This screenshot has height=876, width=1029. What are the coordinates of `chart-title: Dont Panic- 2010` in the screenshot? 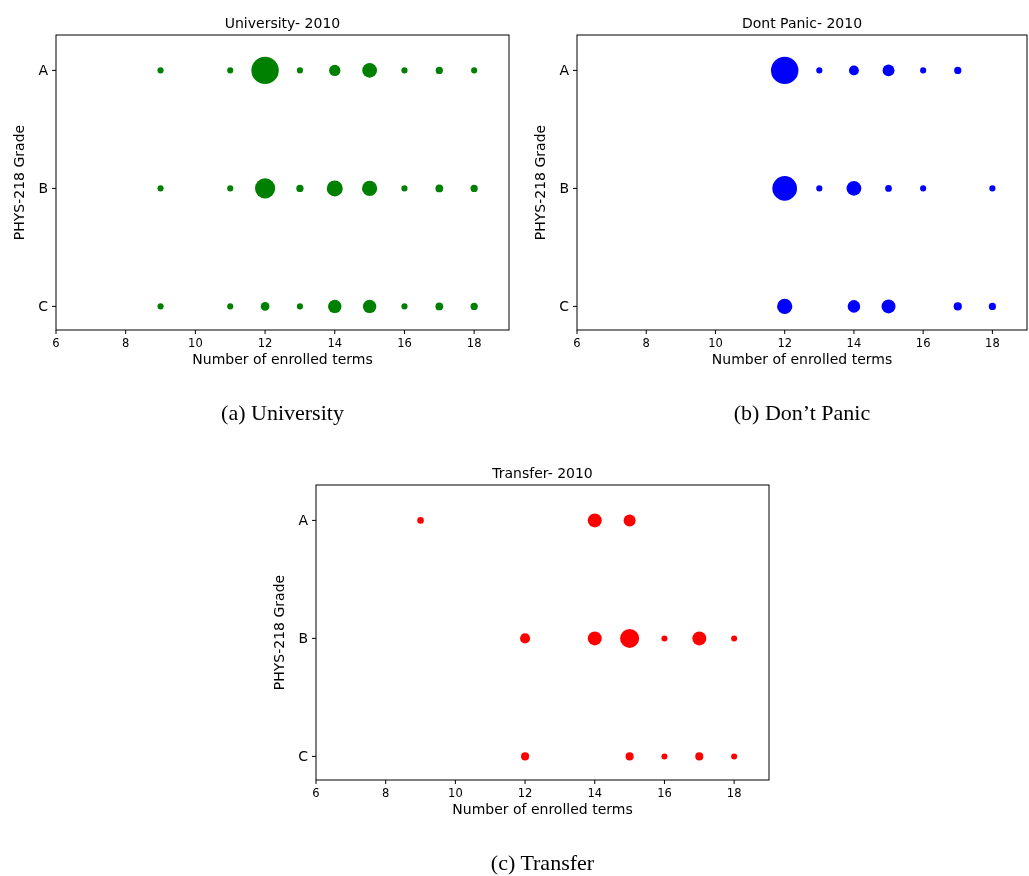 It's located at (802, 23).